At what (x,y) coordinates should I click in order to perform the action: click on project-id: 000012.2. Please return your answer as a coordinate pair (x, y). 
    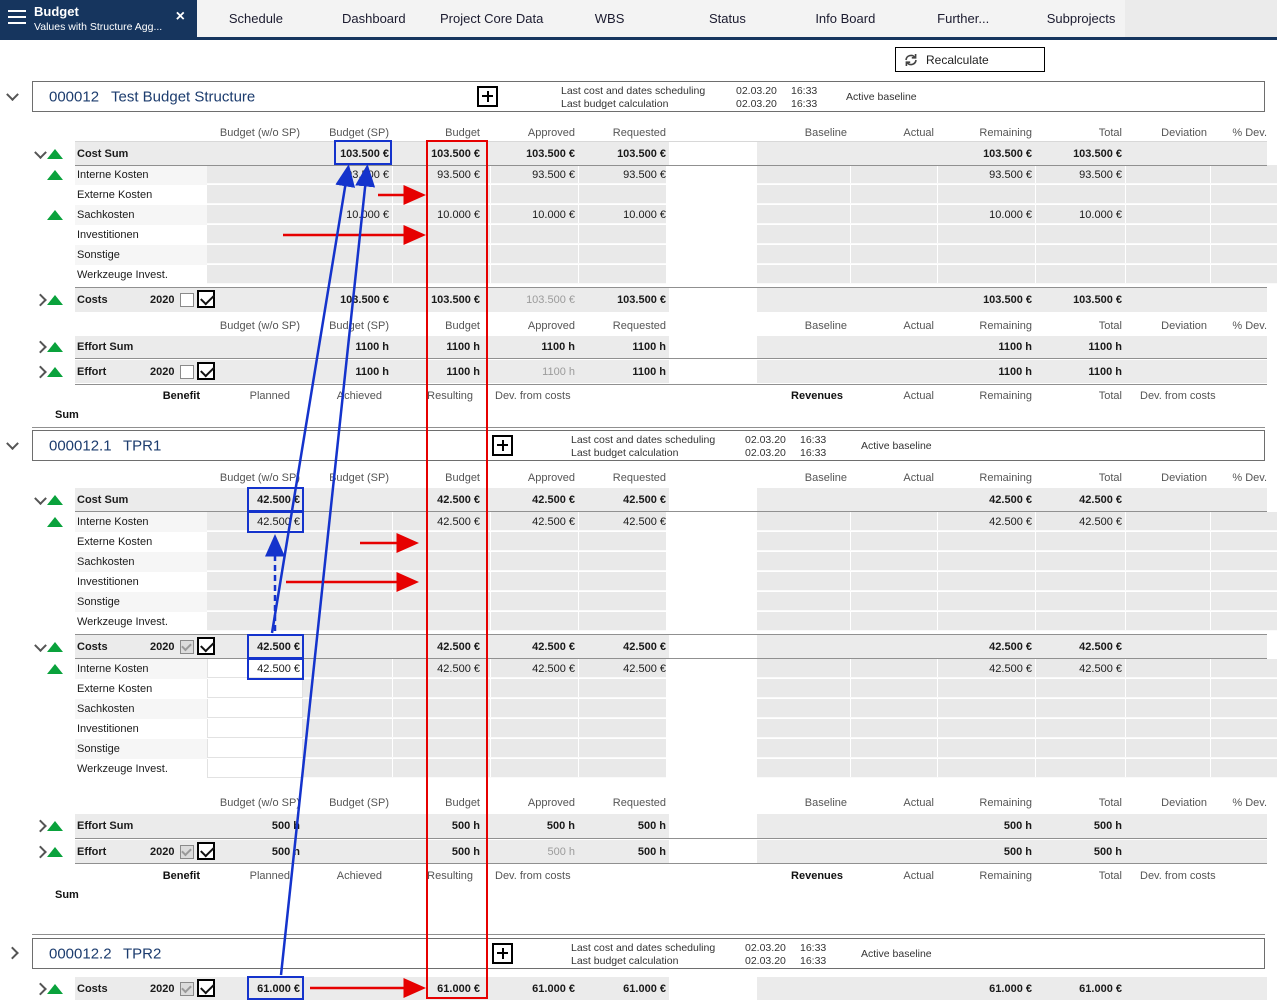
    Looking at the image, I should click on (80, 953).